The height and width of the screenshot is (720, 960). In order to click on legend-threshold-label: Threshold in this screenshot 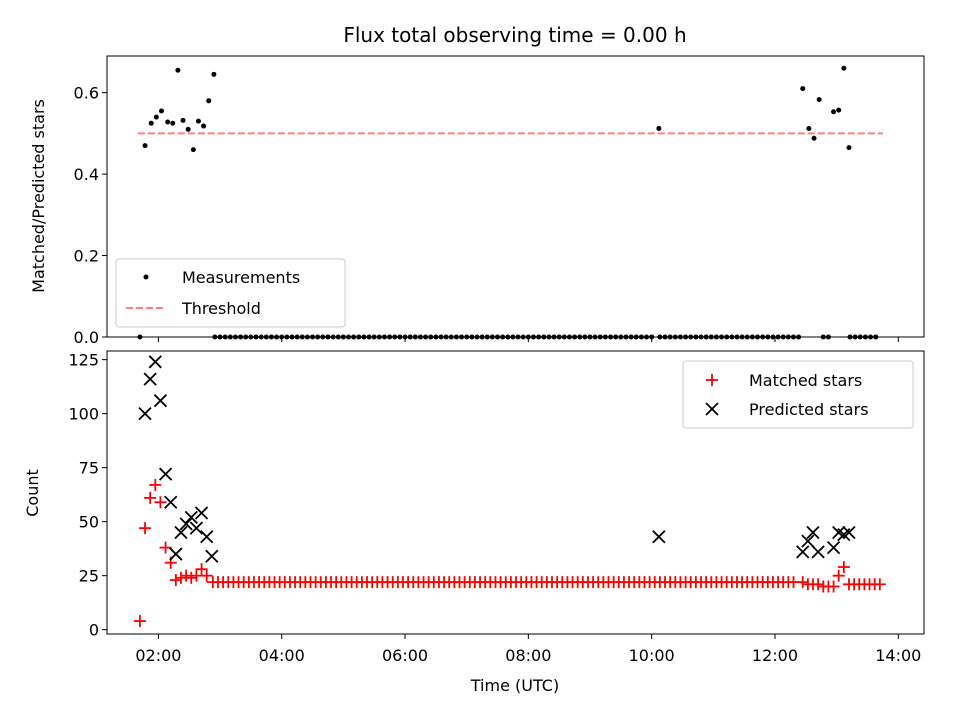, I will do `click(221, 308)`.